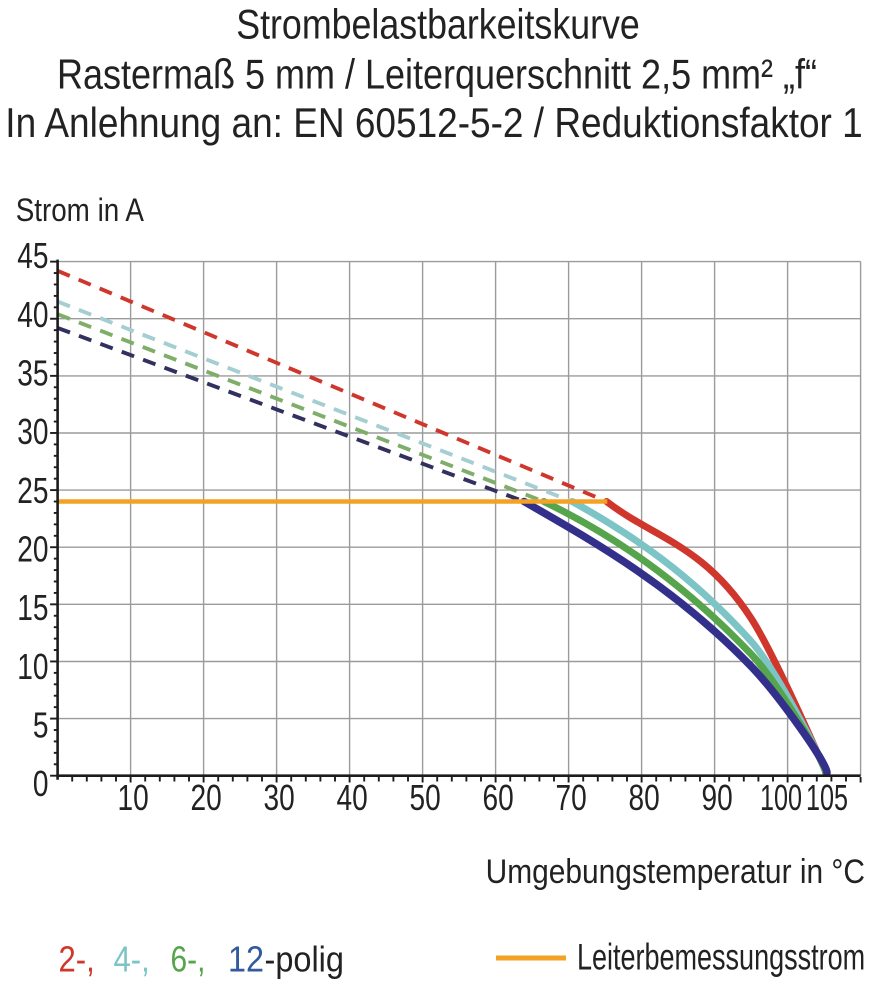 This screenshot has width=894, height=1005. Describe the element at coordinates (32, 608) in the screenshot. I see `svg-text: 15` at that location.